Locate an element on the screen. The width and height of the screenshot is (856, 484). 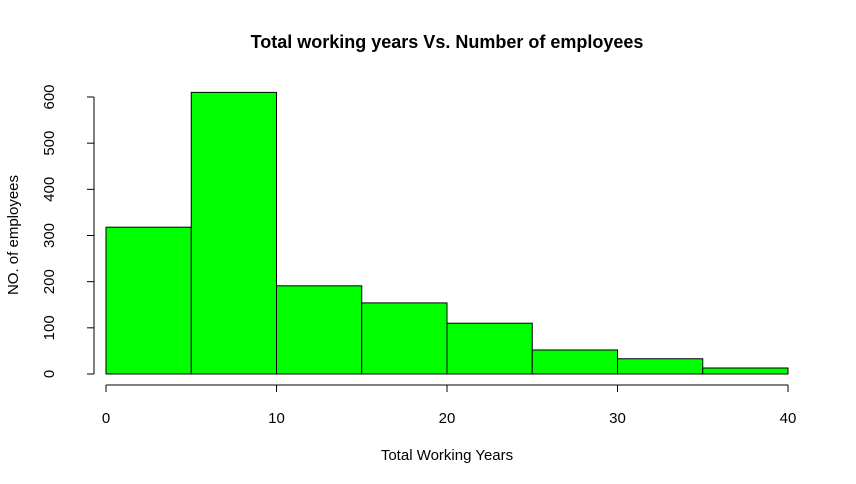
x-axis-label: Total Working Years is located at coordinates (447, 455).